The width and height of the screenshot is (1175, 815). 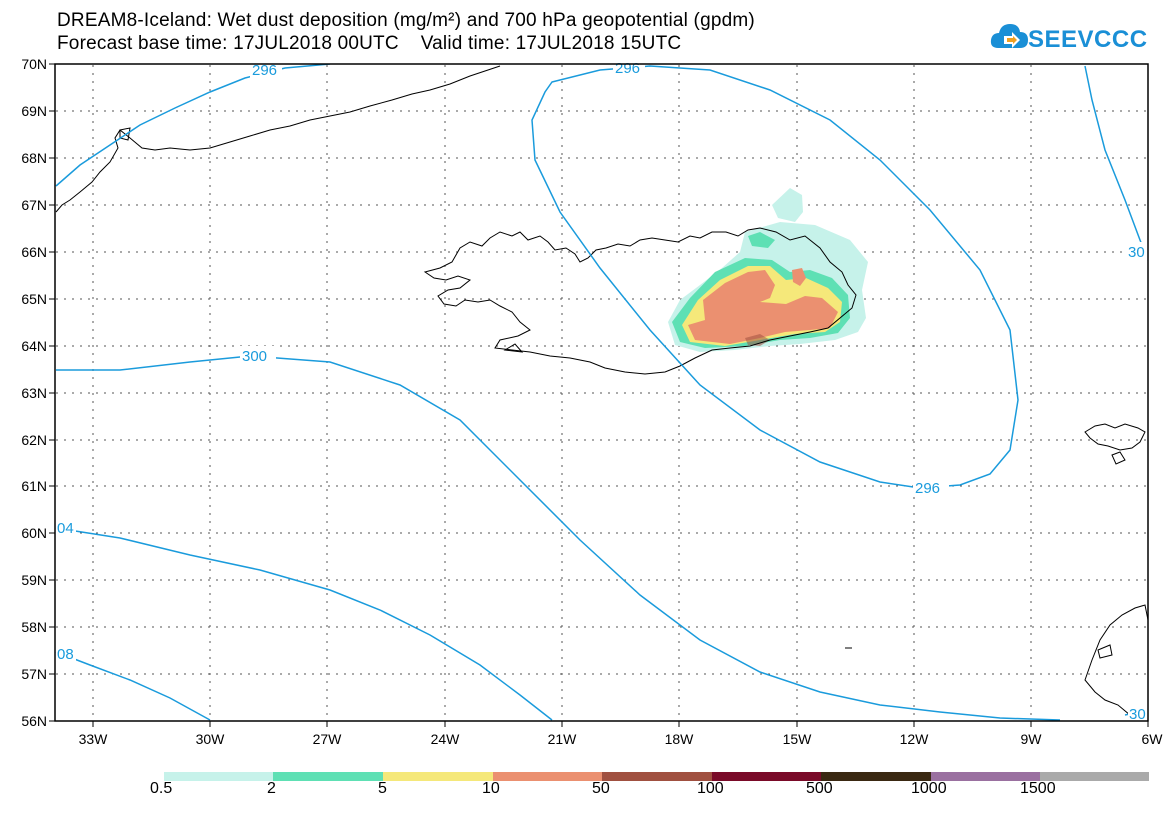 What do you see at coordinates (1088, 39) in the screenshot?
I see `logo-text: SEEVCCC` at bounding box center [1088, 39].